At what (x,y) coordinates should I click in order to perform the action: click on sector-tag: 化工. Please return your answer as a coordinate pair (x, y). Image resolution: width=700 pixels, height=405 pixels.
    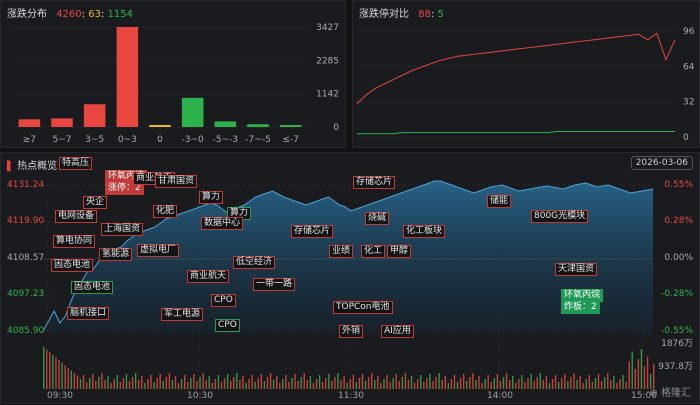
    Looking at the image, I should click on (373, 251).